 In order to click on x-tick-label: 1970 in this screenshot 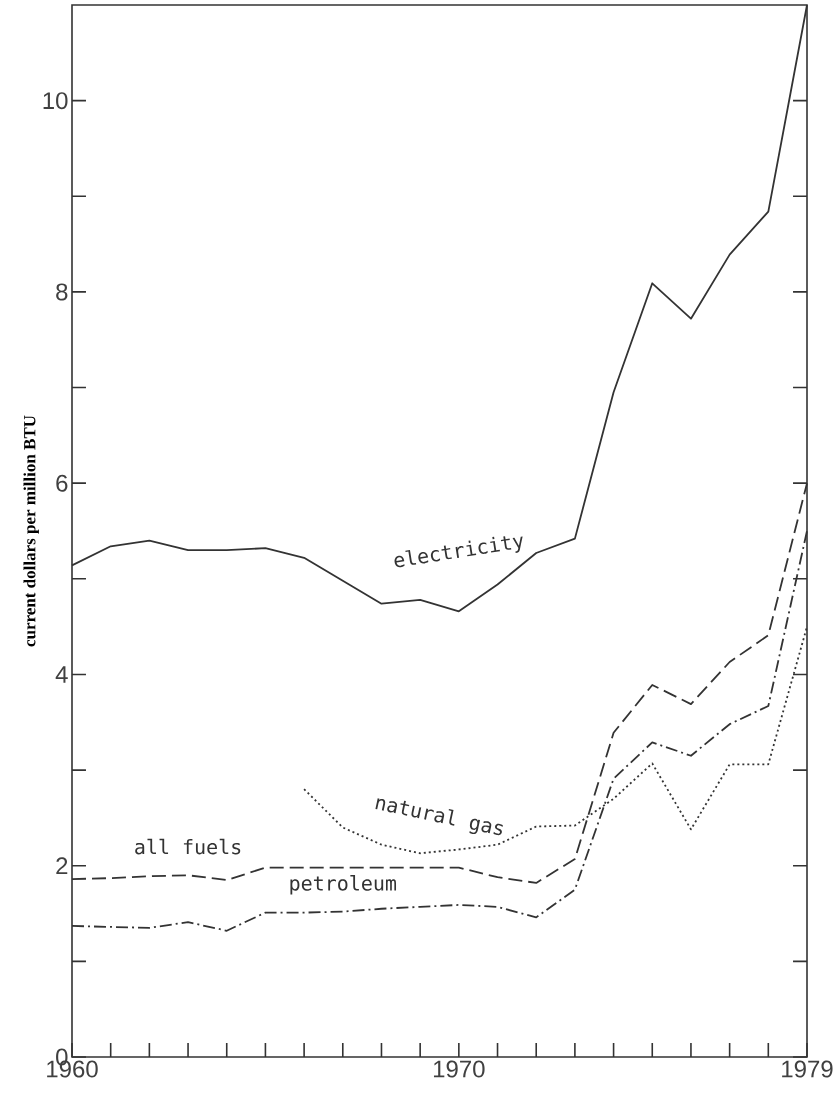, I will do `click(459, 1069)`.